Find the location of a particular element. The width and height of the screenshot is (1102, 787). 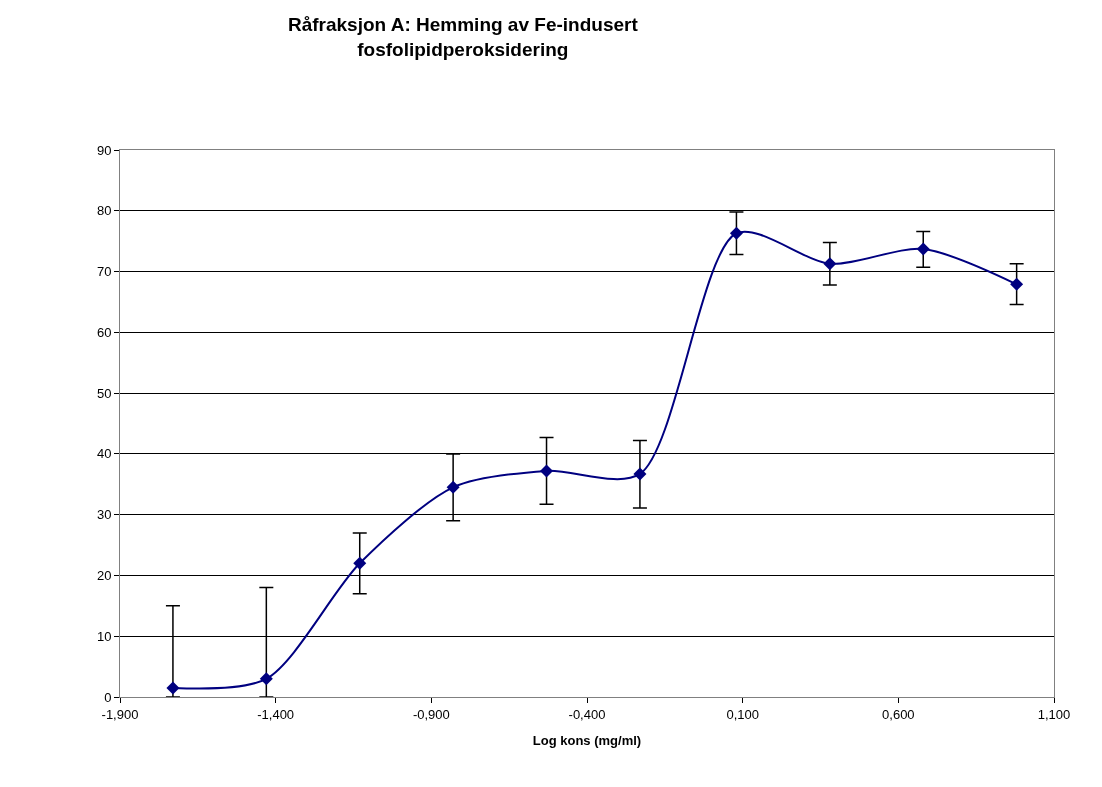

y-tick-label: 70 is located at coordinates (104, 272).